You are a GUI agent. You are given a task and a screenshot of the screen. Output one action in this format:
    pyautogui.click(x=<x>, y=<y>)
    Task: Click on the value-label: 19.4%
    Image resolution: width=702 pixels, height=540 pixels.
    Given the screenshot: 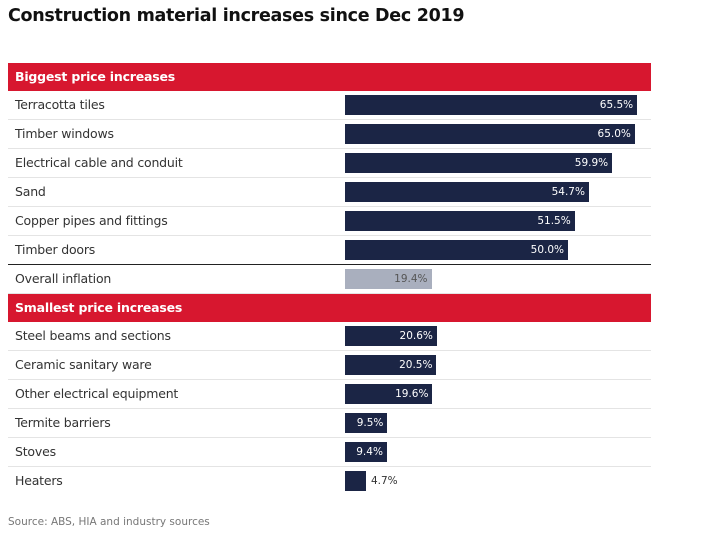 What is the action you would take?
    pyautogui.click(x=411, y=279)
    